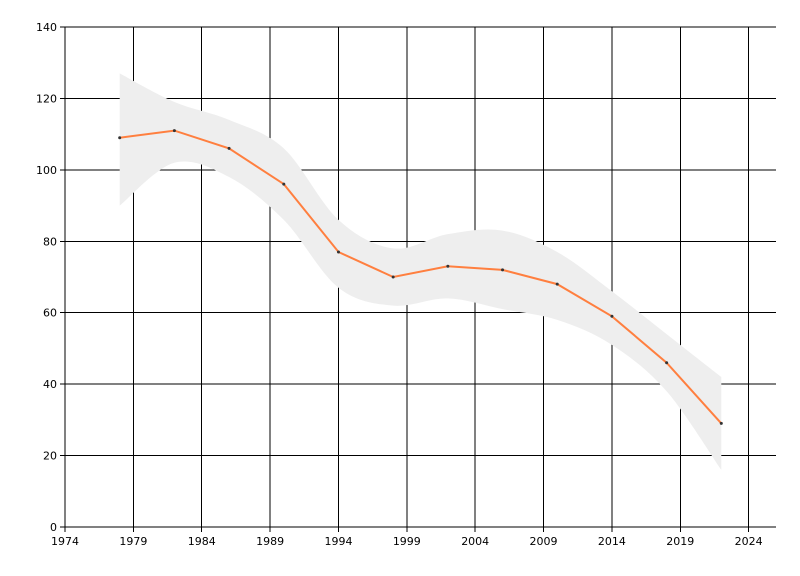 The image size is (800, 576). I want to click on y-tick-label: 80, so click(50, 241).